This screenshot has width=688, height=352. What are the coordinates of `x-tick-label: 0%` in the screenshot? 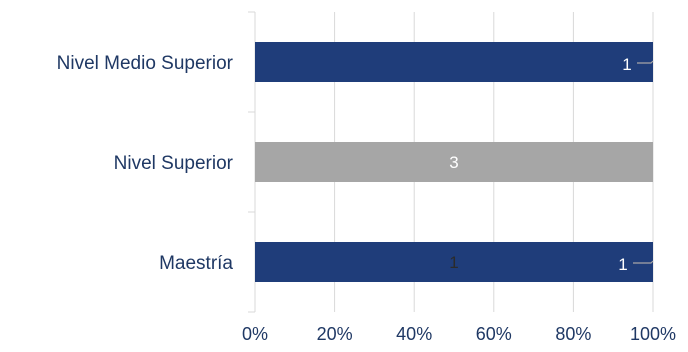 It's located at (255, 334).